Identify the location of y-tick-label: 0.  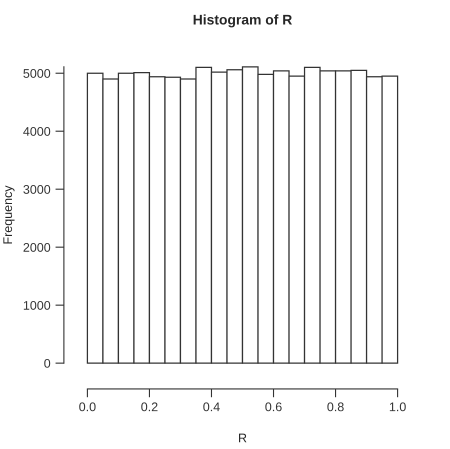
(47, 363).